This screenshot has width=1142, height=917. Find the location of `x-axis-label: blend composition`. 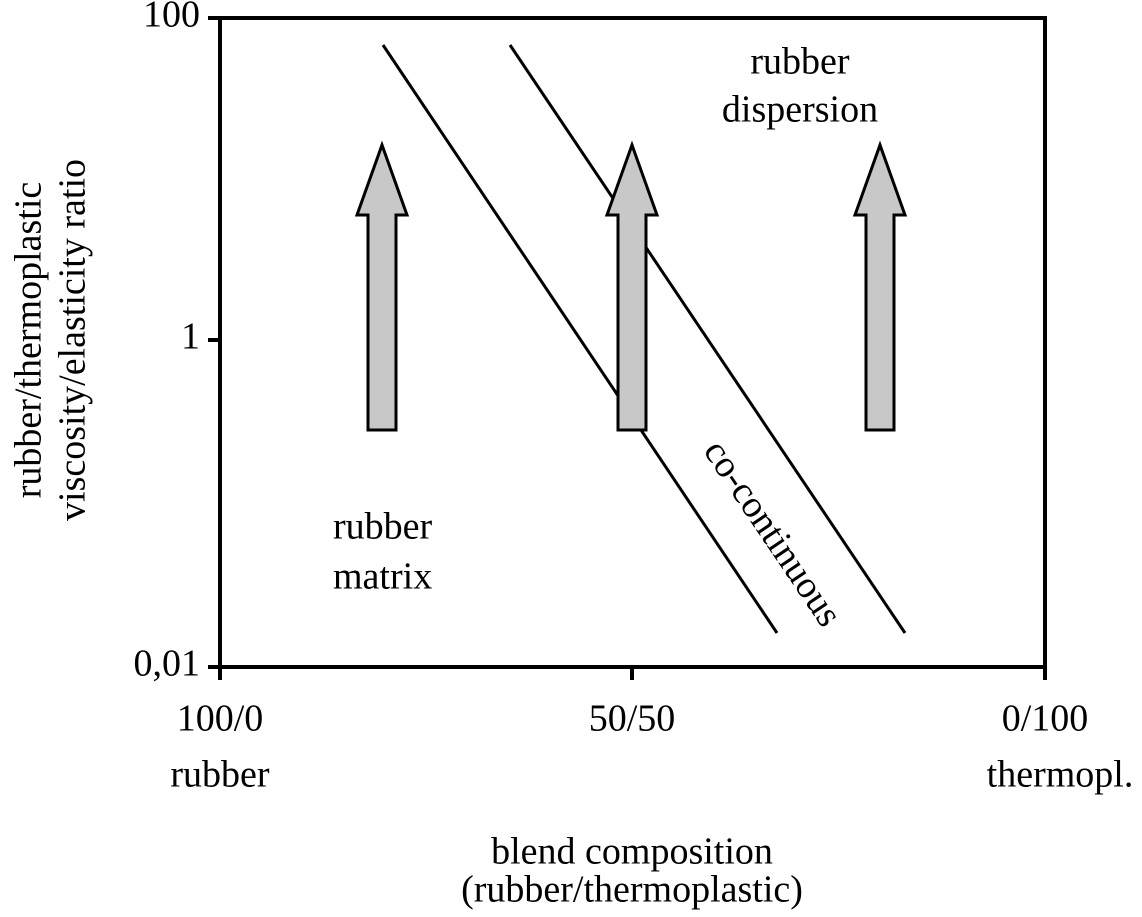

x-axis-label: blend composition is located at coordinates (632, 852).